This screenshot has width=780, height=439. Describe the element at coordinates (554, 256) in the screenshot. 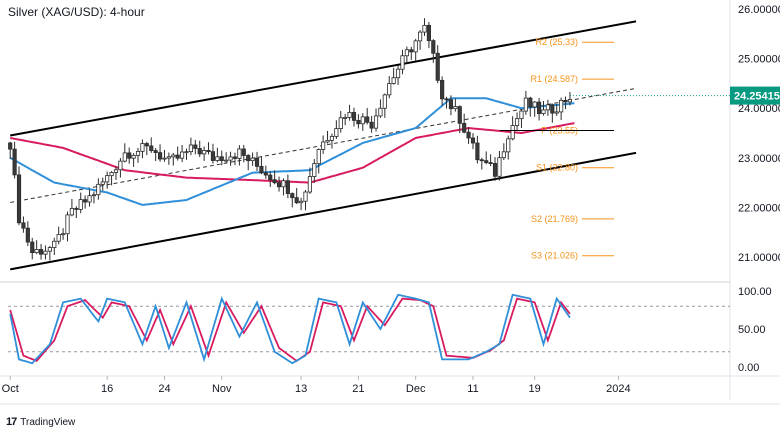

I see `pivot-label: S3 (21.026)` at that location.